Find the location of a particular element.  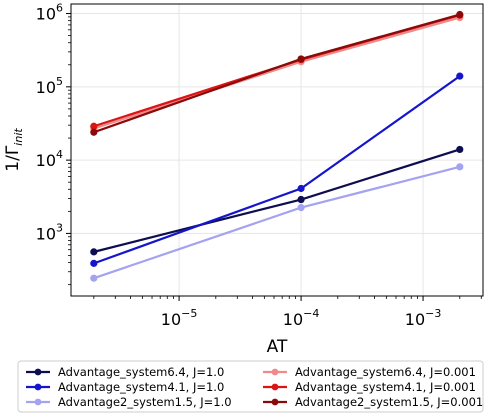

y-tick-exp: 5 is located at coordinates (59, 81).